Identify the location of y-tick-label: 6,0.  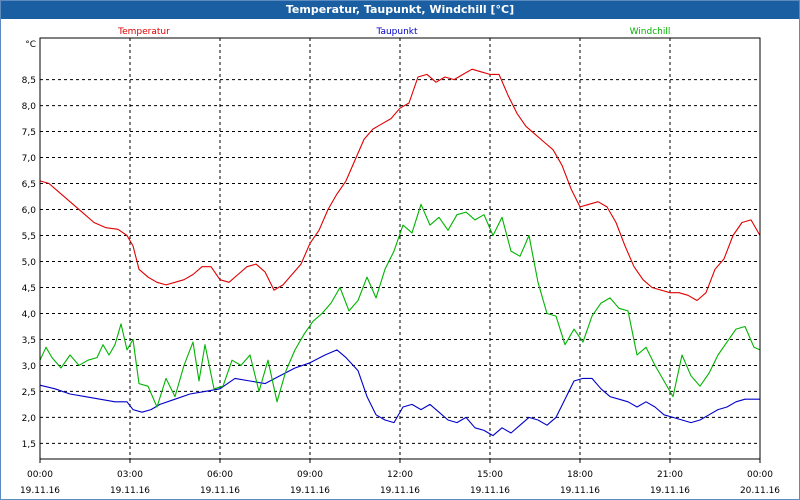
(29, 211).